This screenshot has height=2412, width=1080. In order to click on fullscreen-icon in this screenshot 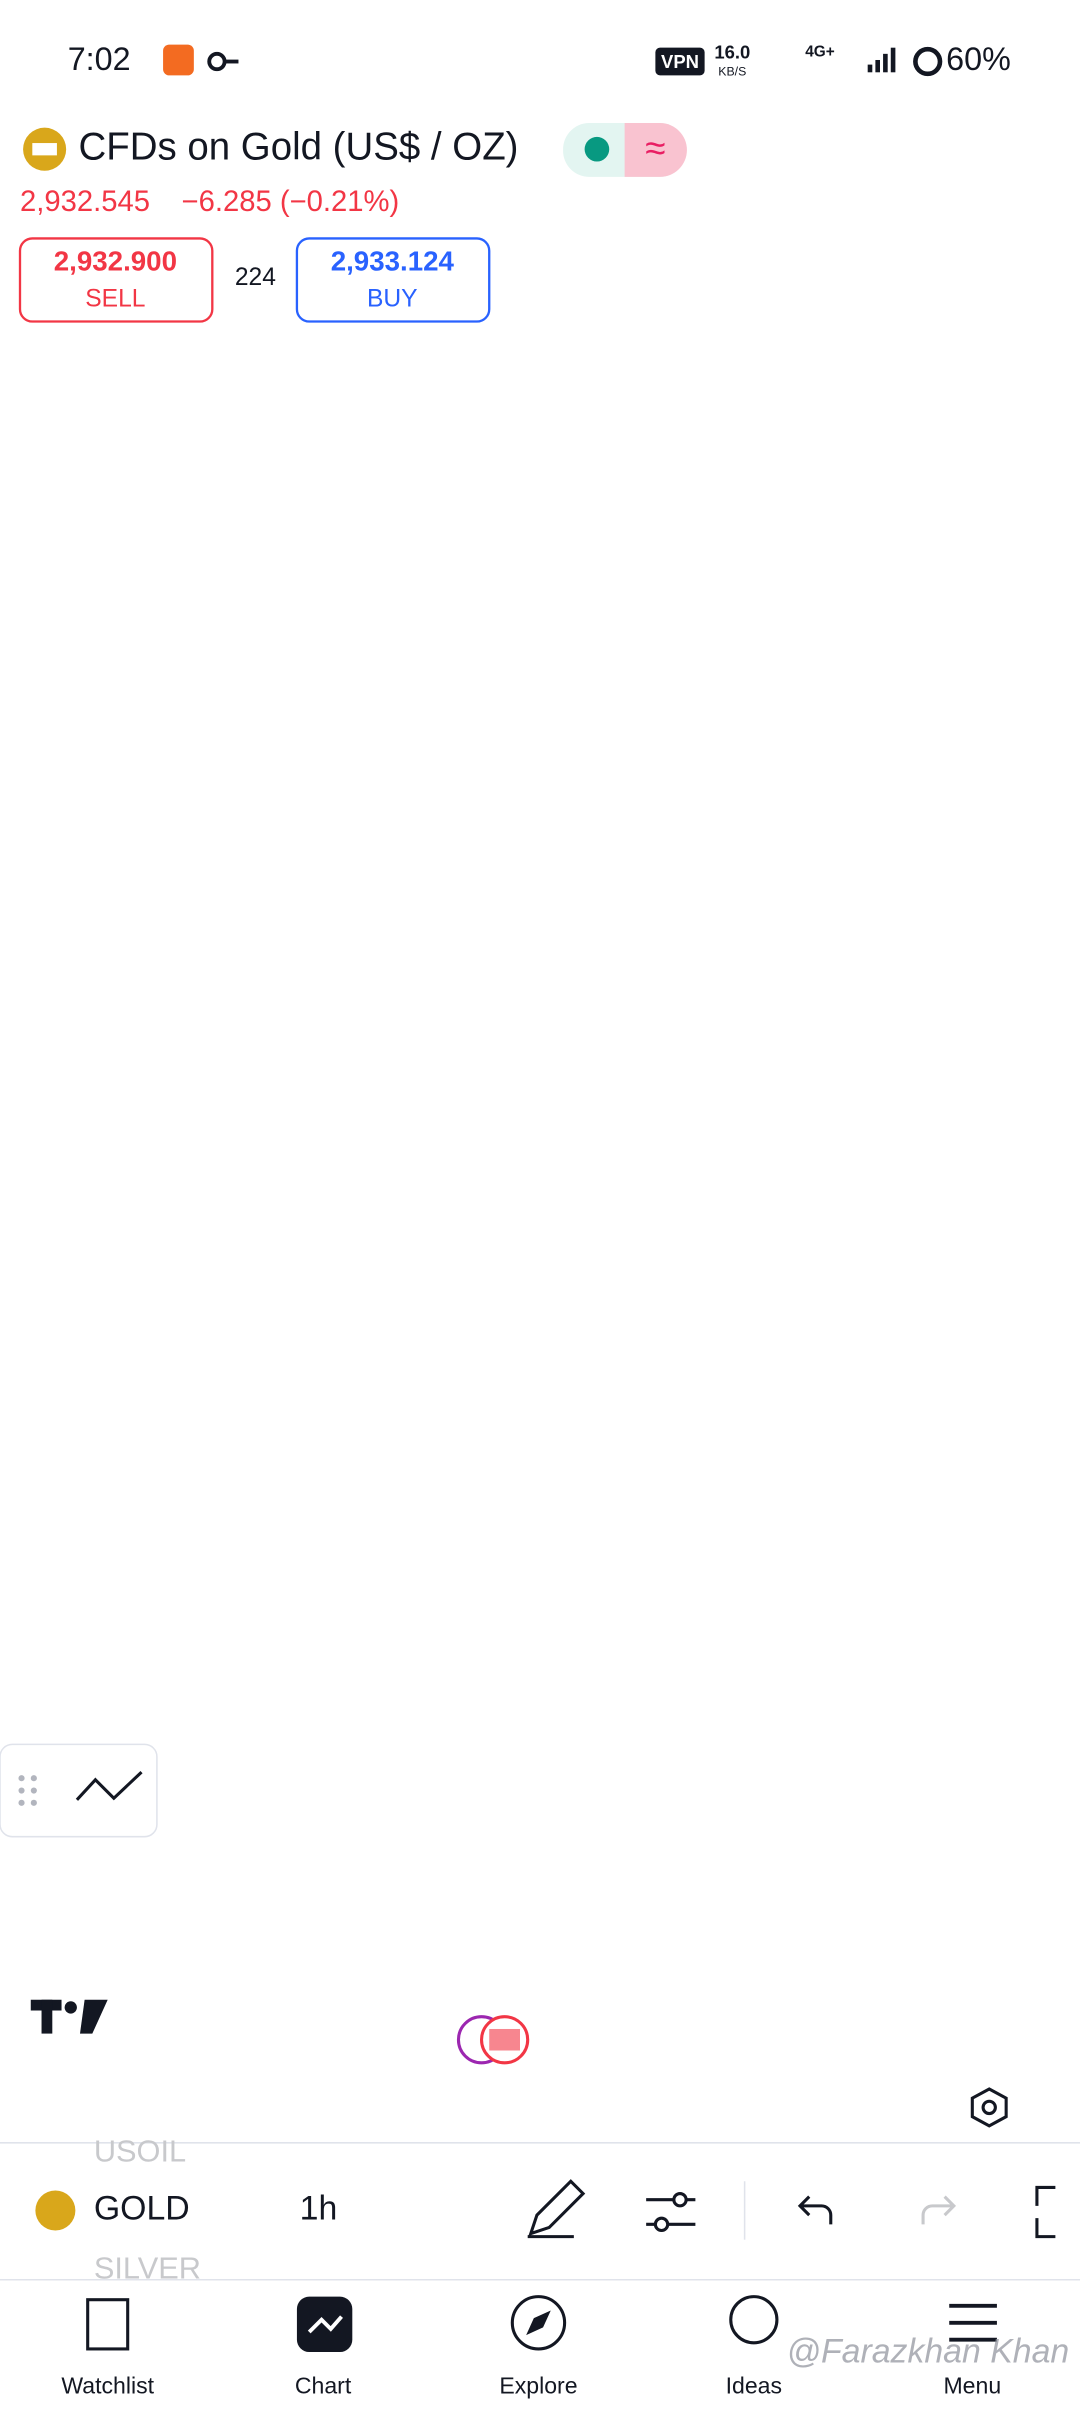, I will do `click(1045, 2212)`.